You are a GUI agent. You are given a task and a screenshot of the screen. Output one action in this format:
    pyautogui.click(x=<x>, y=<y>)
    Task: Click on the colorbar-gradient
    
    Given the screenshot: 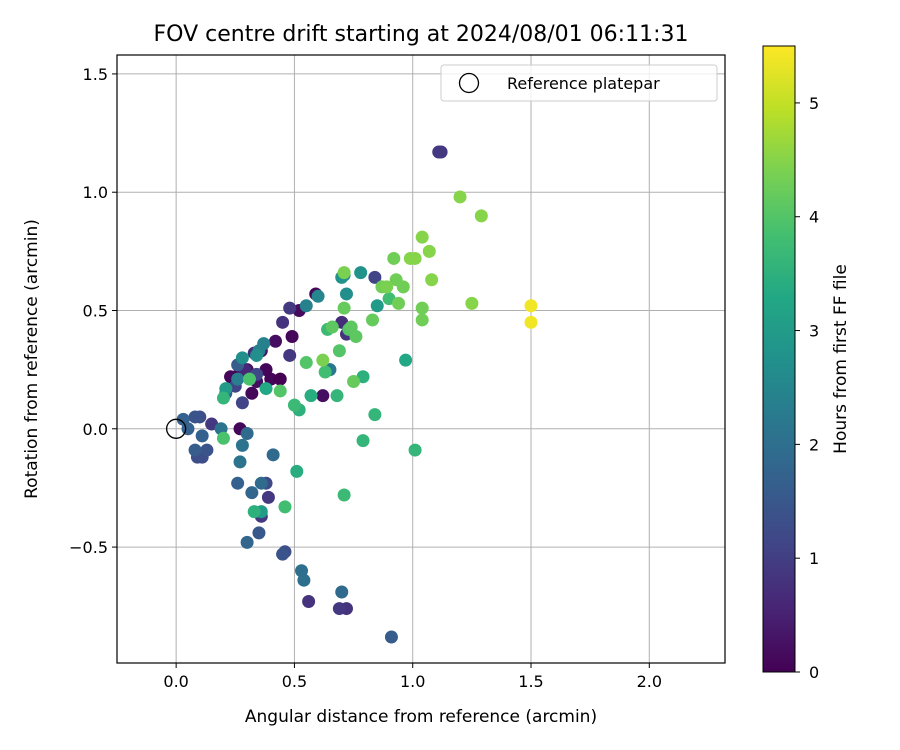 What is the action you would take?
    pyautogui.click(x=779, y=359)
    